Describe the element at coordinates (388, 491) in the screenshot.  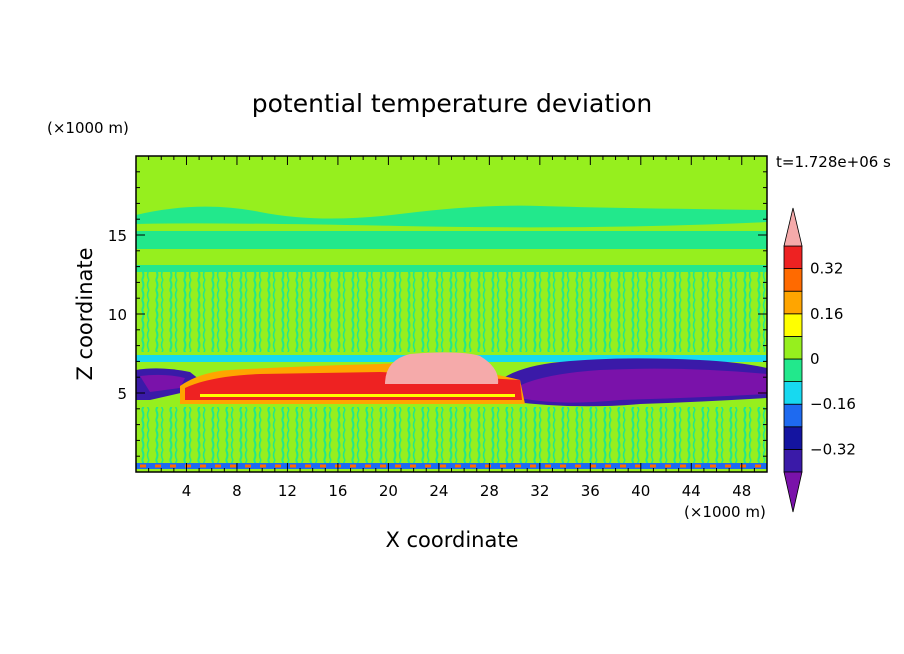
I see `x-tick-label: 20` at that location.